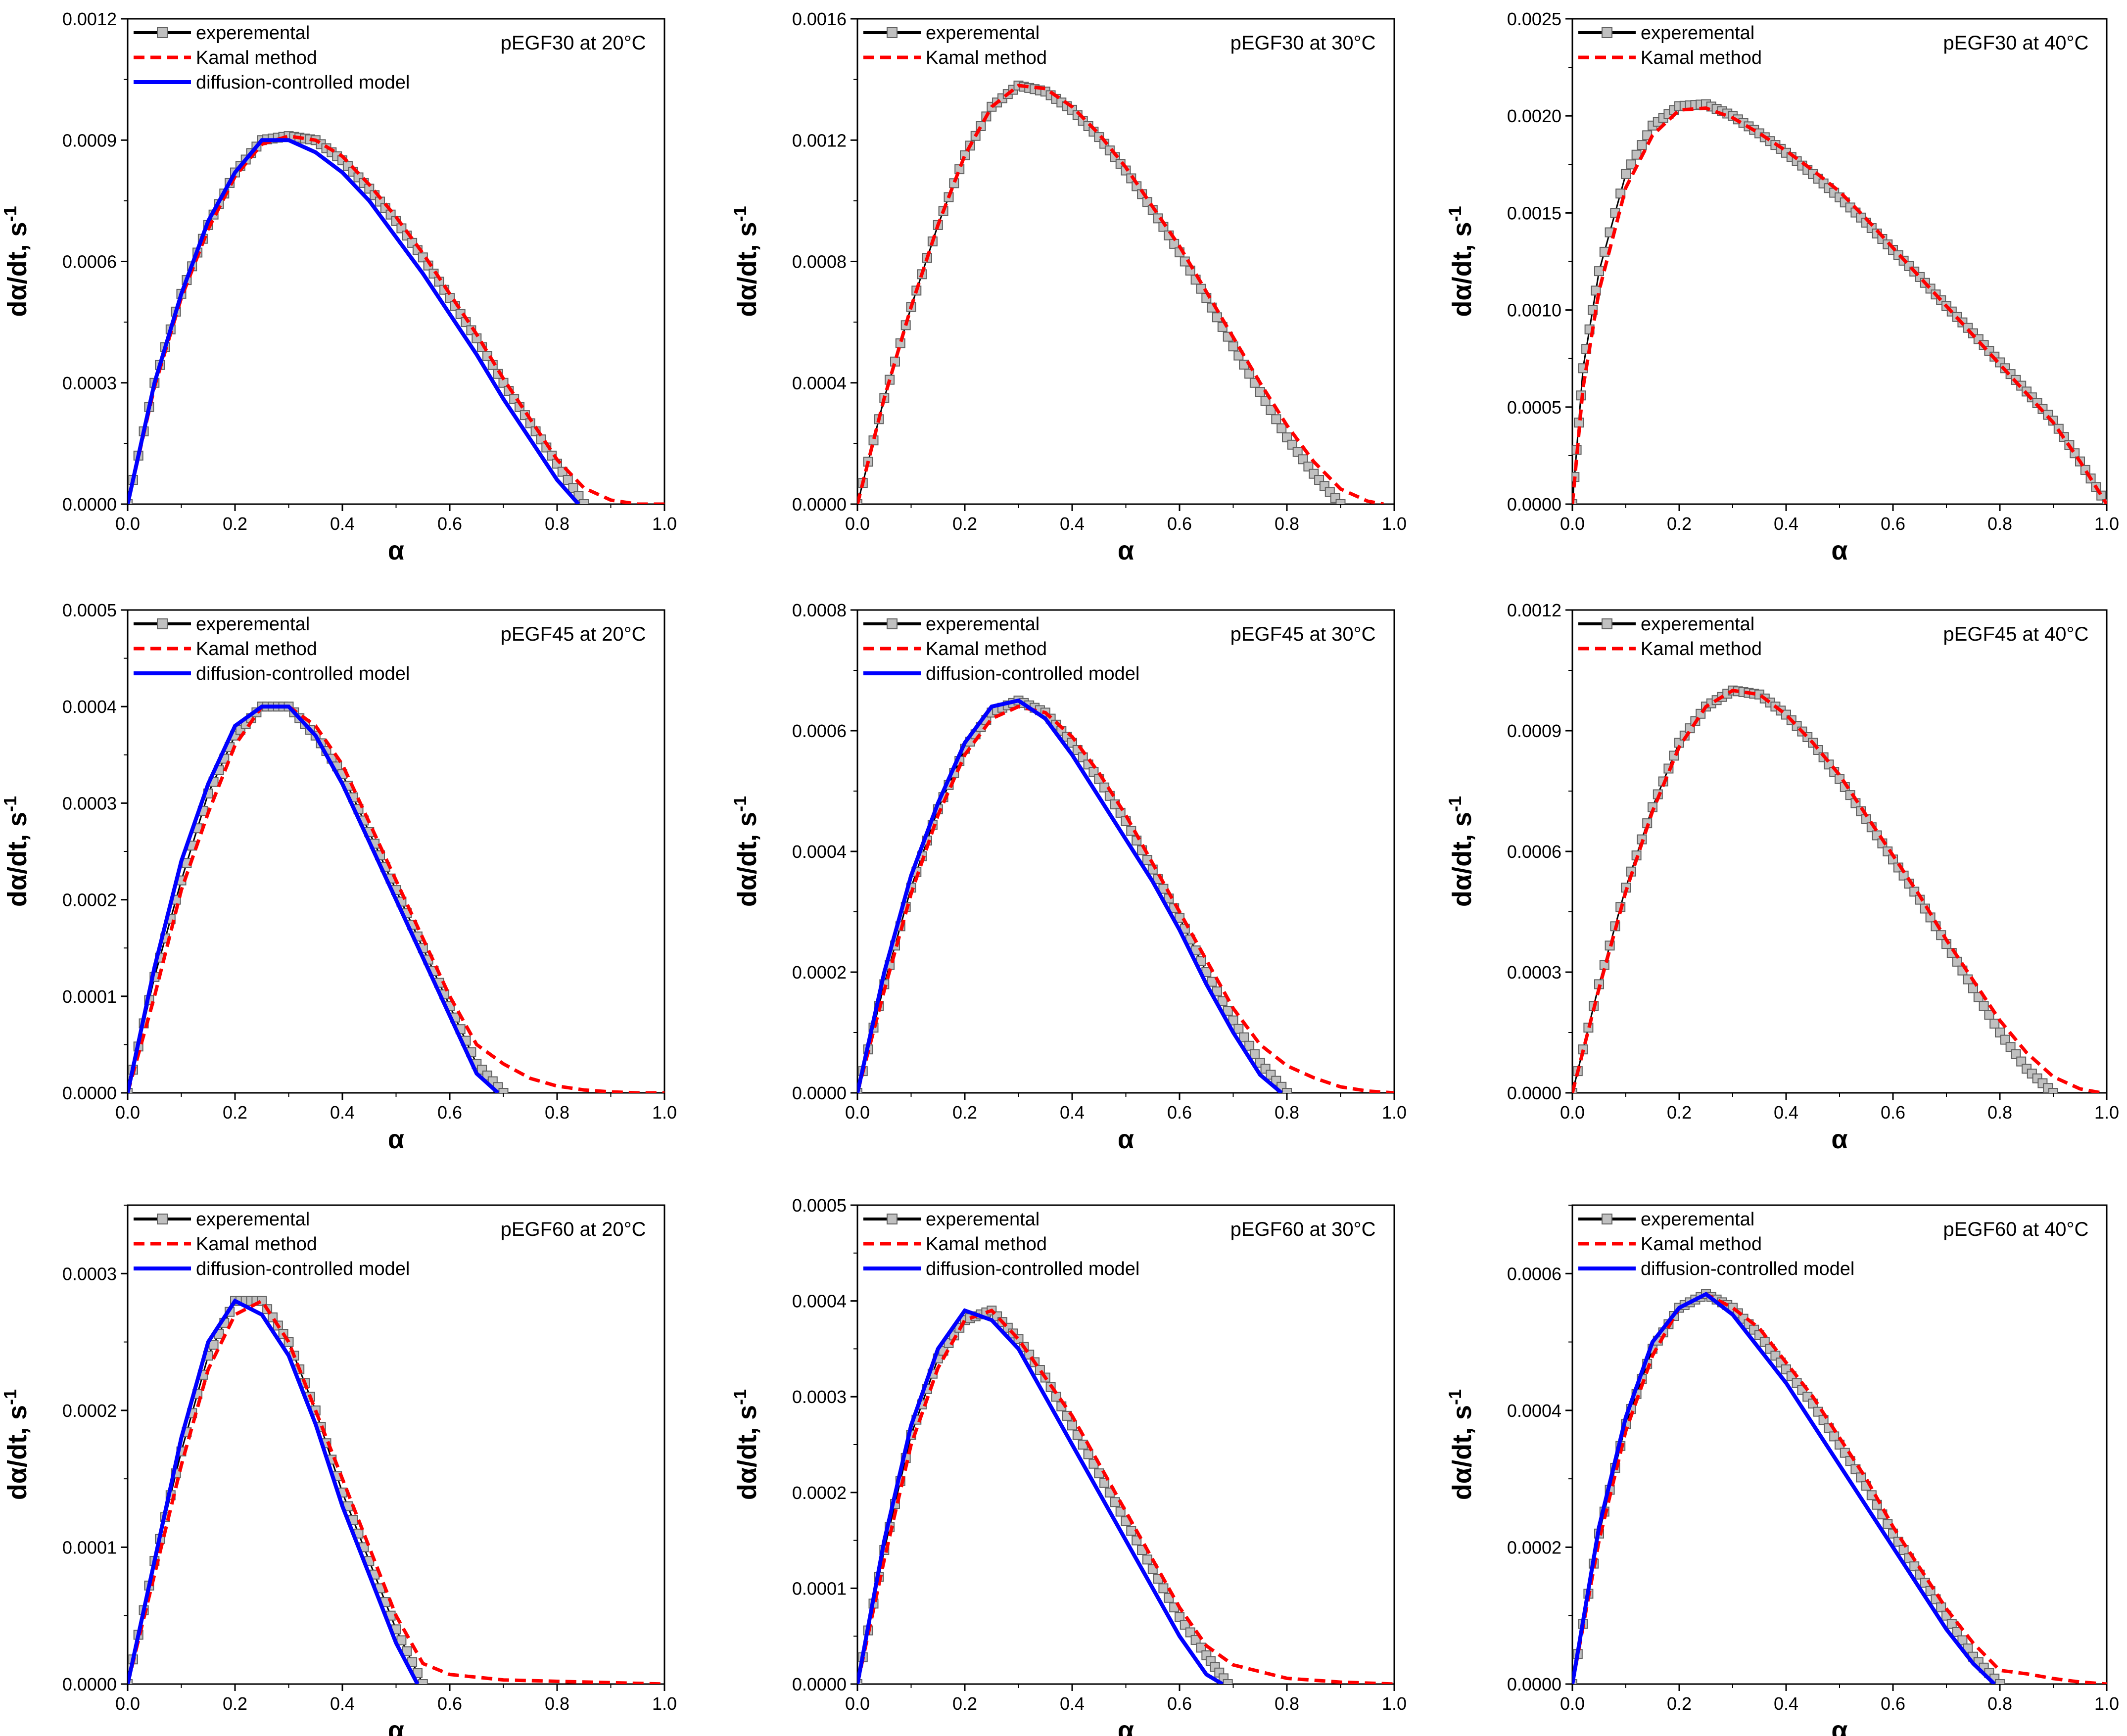 The image size is (2127, 1736). I want to click on y-tick-label: 0.0012, so click(820, 140).